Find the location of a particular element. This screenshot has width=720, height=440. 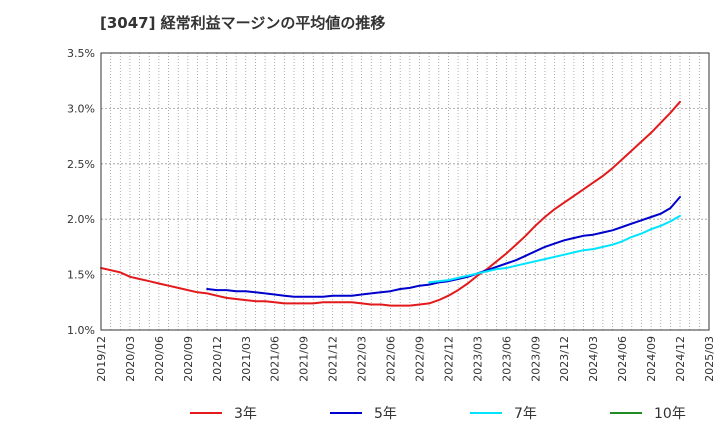

x-tick-label: 2023/09 is located at coordinates (535, 359).